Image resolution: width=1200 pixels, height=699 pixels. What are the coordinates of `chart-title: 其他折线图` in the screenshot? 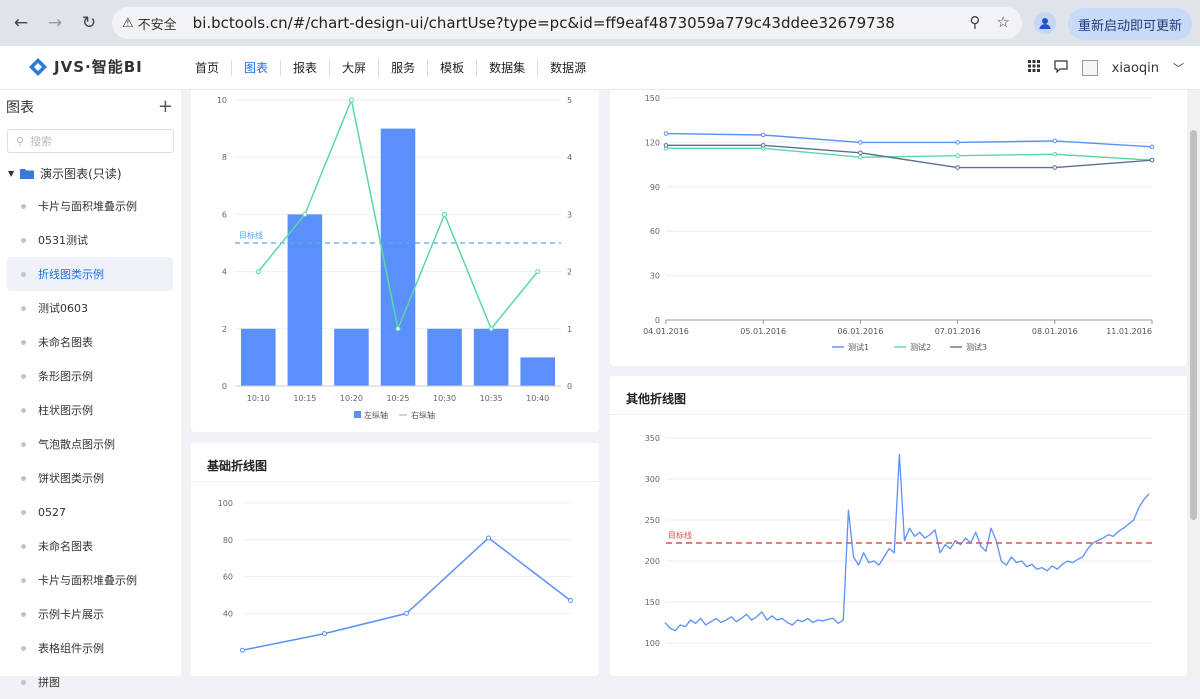 It's located at (656, 399).